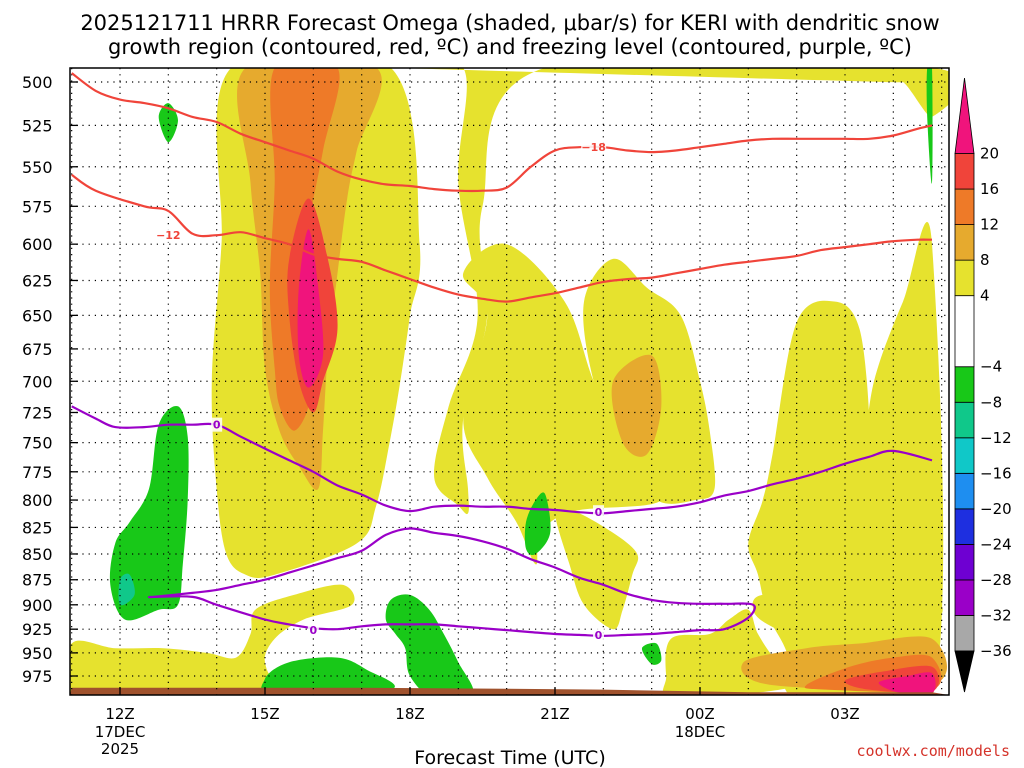  What do you see at coordinates (991, 367) in the screenshot?
I see `colorbar-label-5: −4` at bounding box center [991, 367].